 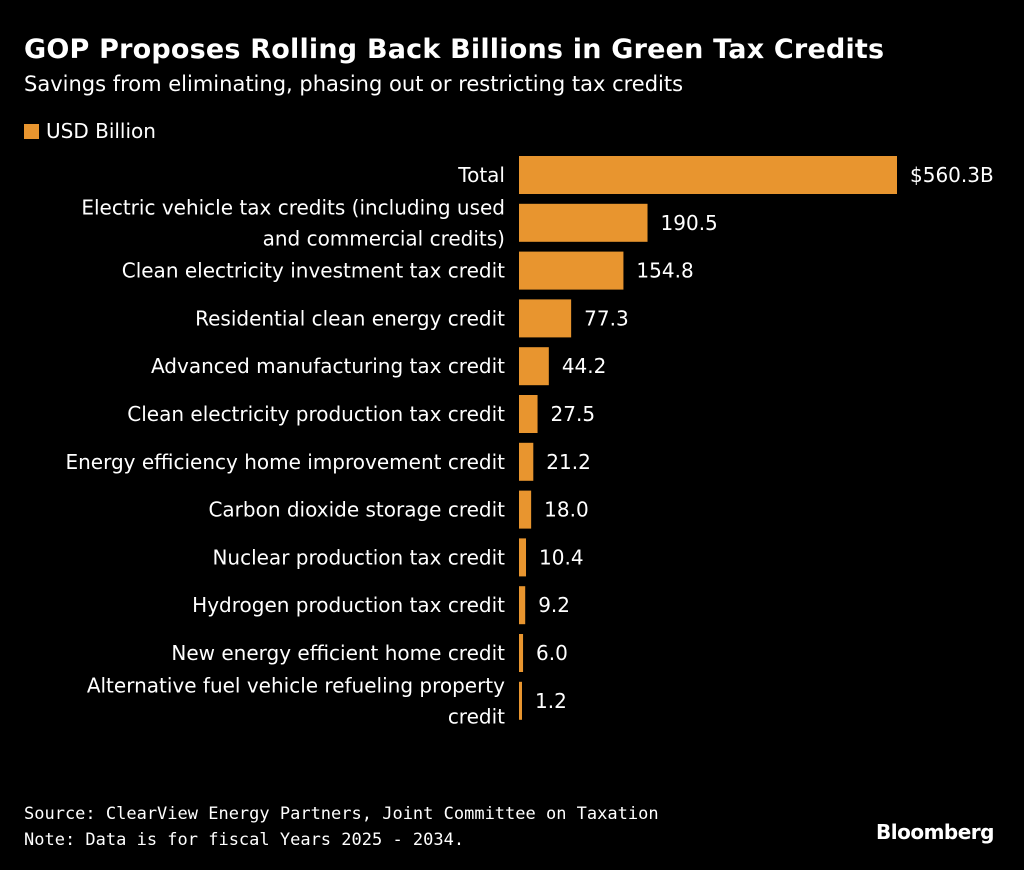 What do you see at coordinates (545, 318) in the screenshot?
I see `bar-residential-clean-energy-credit` at bounding box center [545, 318].